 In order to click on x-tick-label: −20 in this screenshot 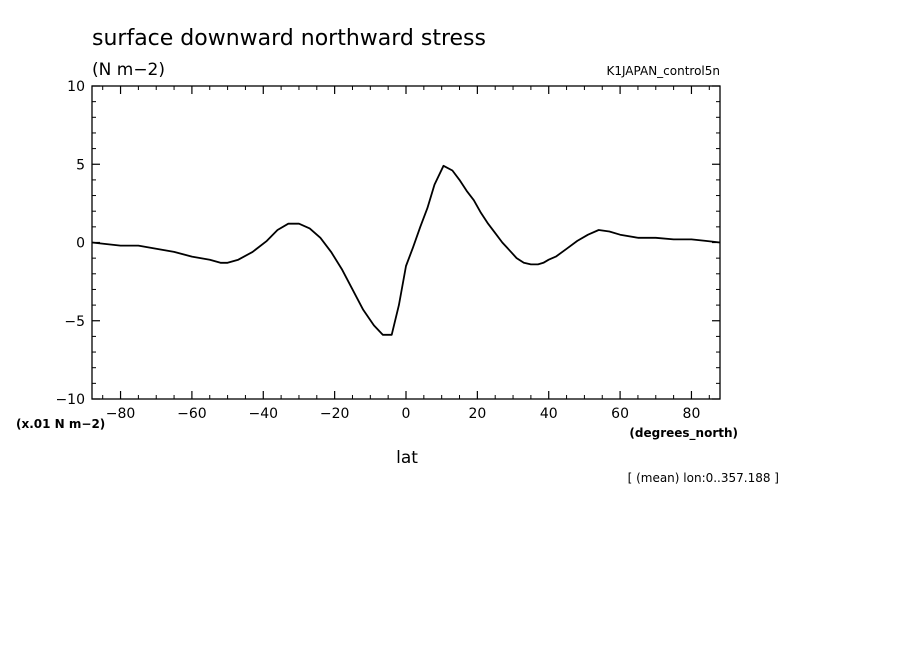, I will do `click(335, 414)`.